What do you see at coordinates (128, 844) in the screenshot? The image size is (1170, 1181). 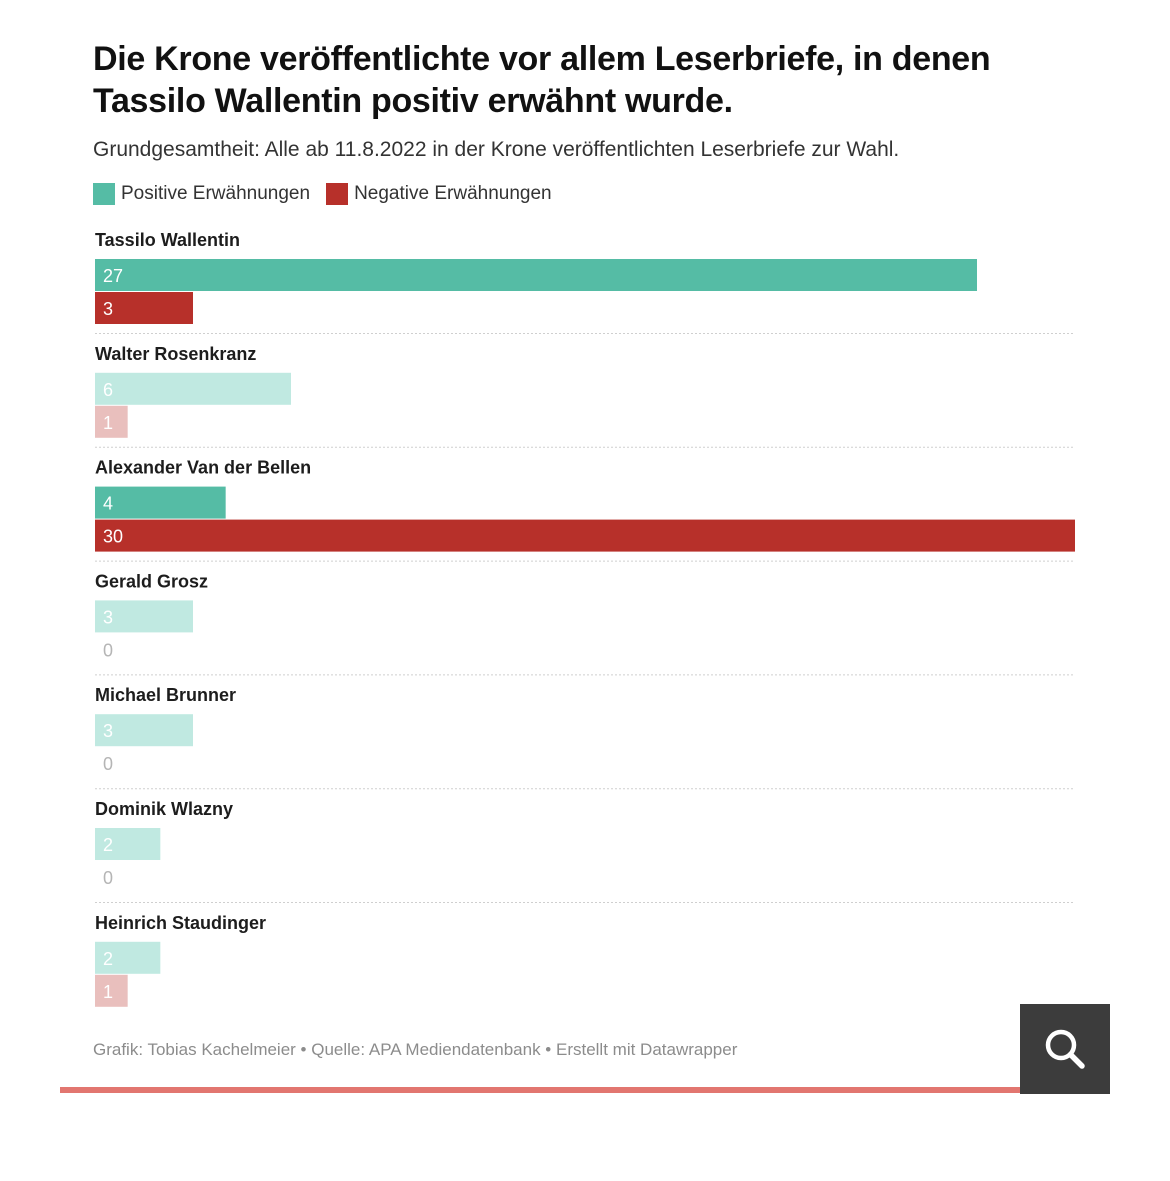 I see `bar-positive-dominik-wlazny` at bounding box center [128, 844].